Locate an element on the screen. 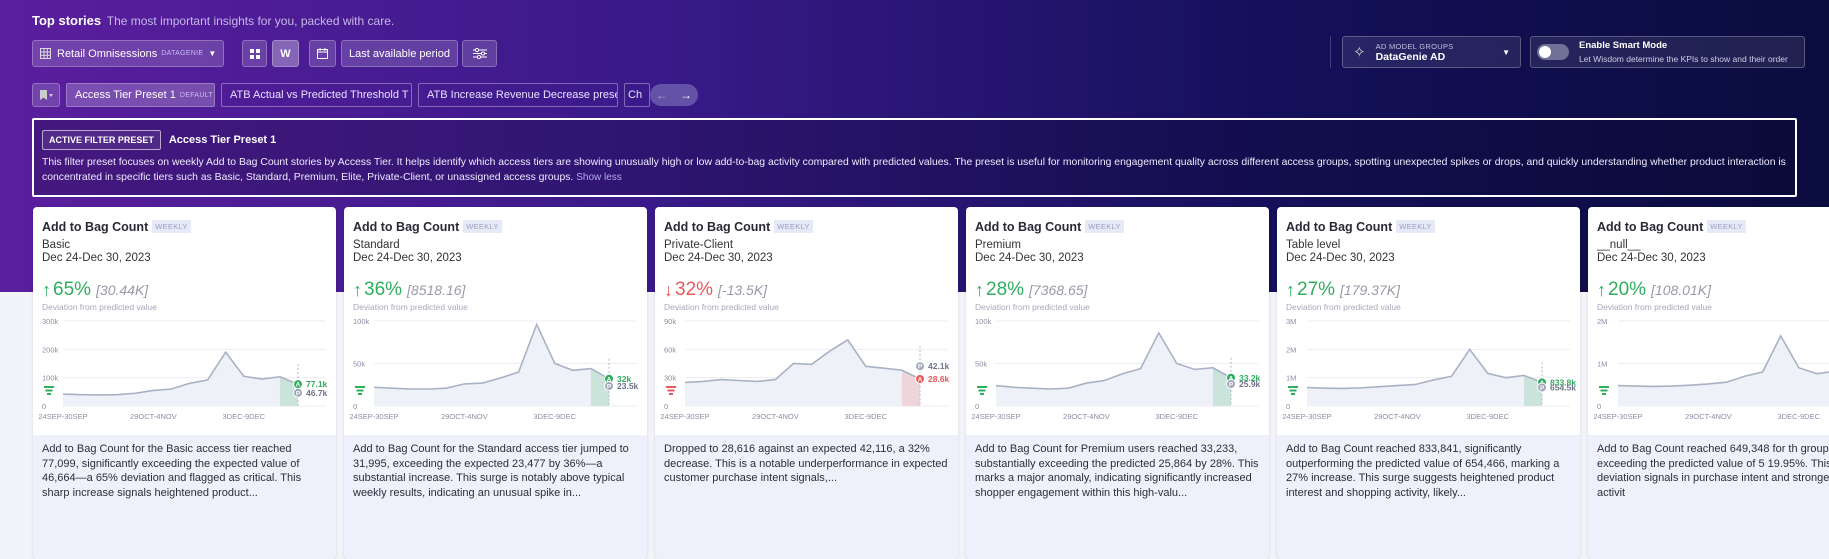 The width and height of the screenshot is (1829, 559). granularity-button: W is located at coordinates (285, 53).